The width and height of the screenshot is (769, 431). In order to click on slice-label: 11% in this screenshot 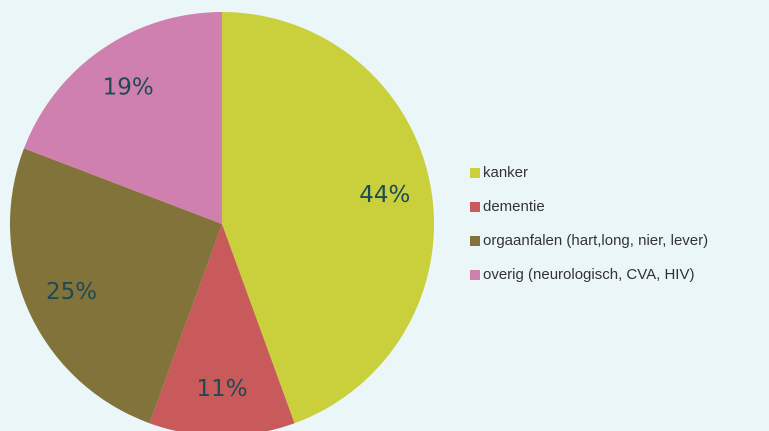, I will do `click(221, 389)`.